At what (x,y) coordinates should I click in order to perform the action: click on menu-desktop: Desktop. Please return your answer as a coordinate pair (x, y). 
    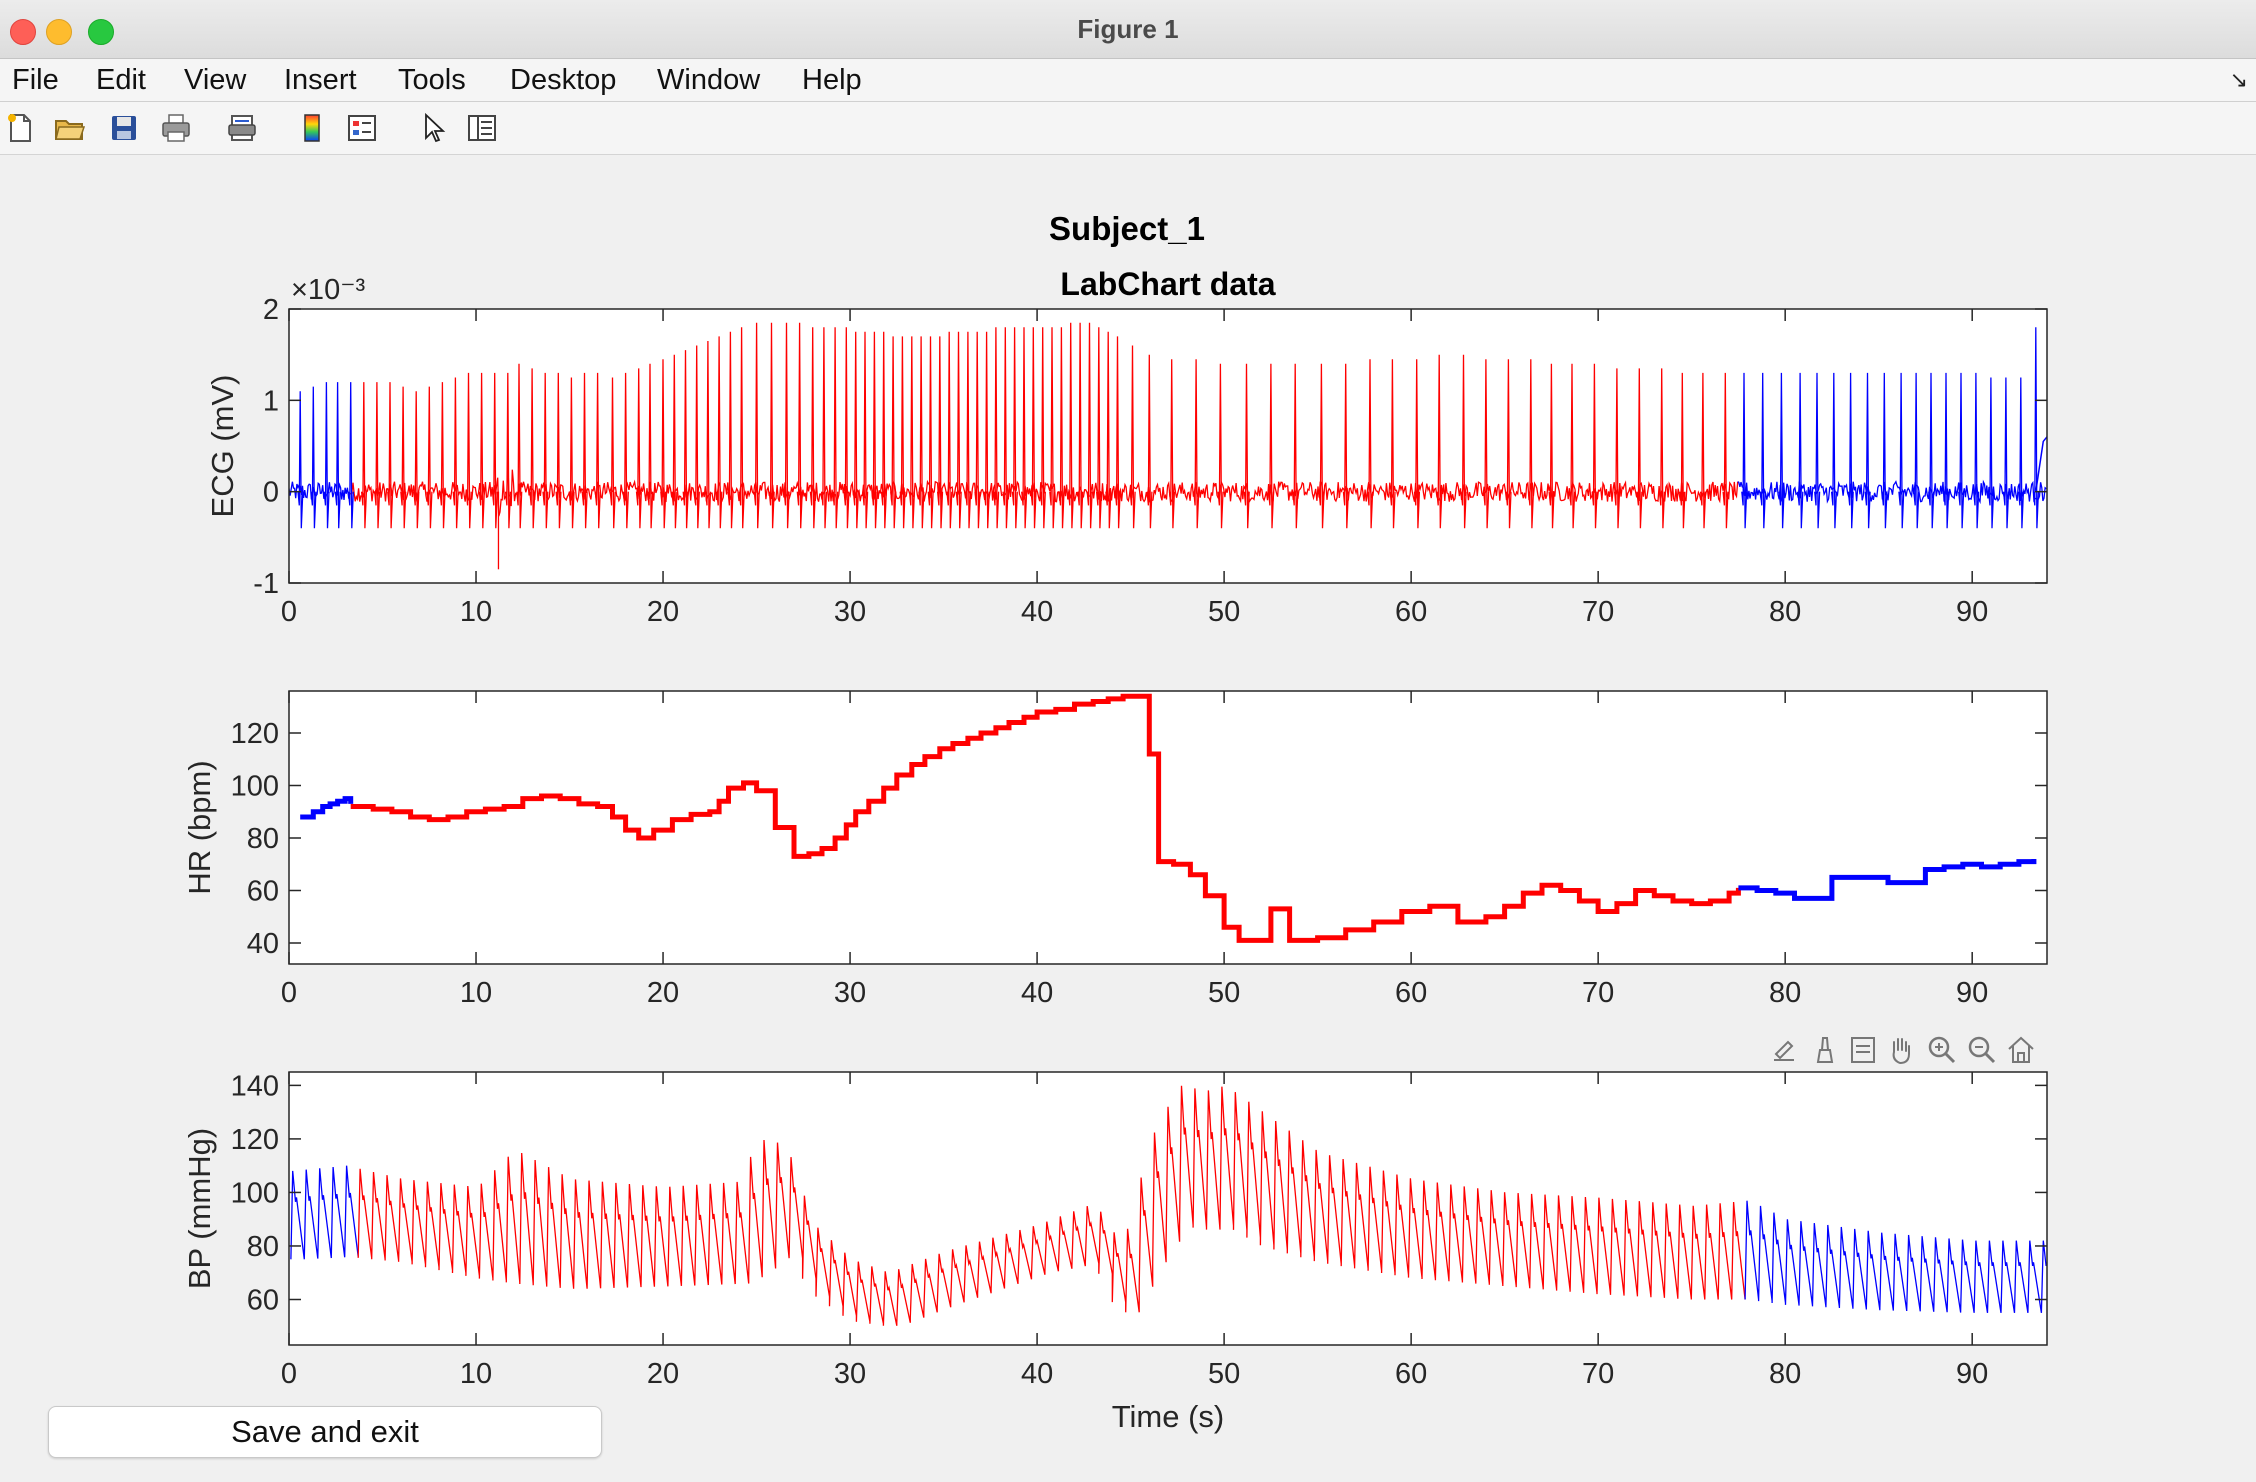
    Looking at the image, I should click on (563, 80).